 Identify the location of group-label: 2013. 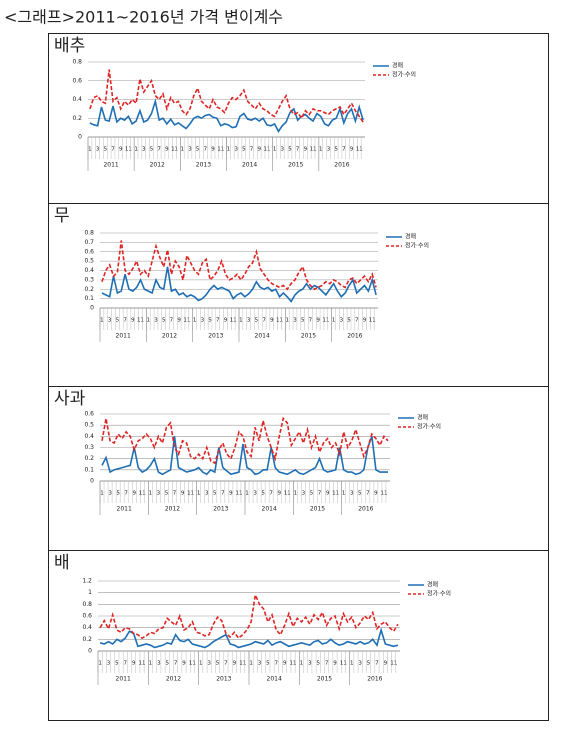
(215, 336).